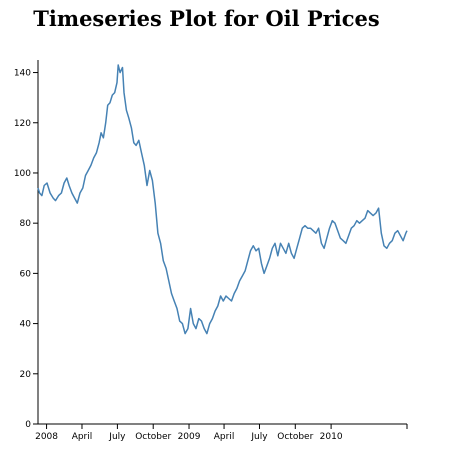 Image resolution: width=453 pixels, height=455 pixels. What do you see at coordinates (26, 375) in the screenshot?
I see `y-tick-label: 20` at bounding box center [26, 375].